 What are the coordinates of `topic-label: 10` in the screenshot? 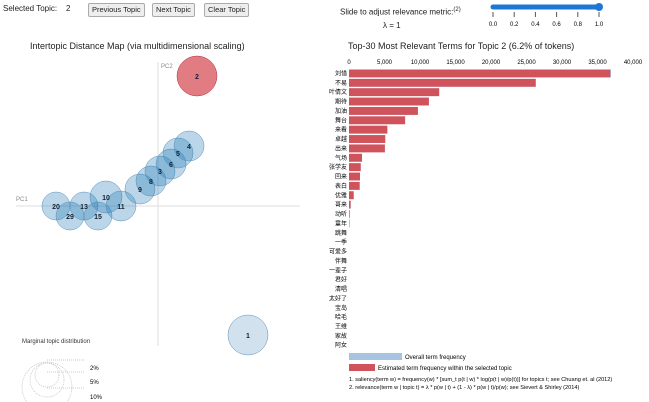 It's located at (106, 198).